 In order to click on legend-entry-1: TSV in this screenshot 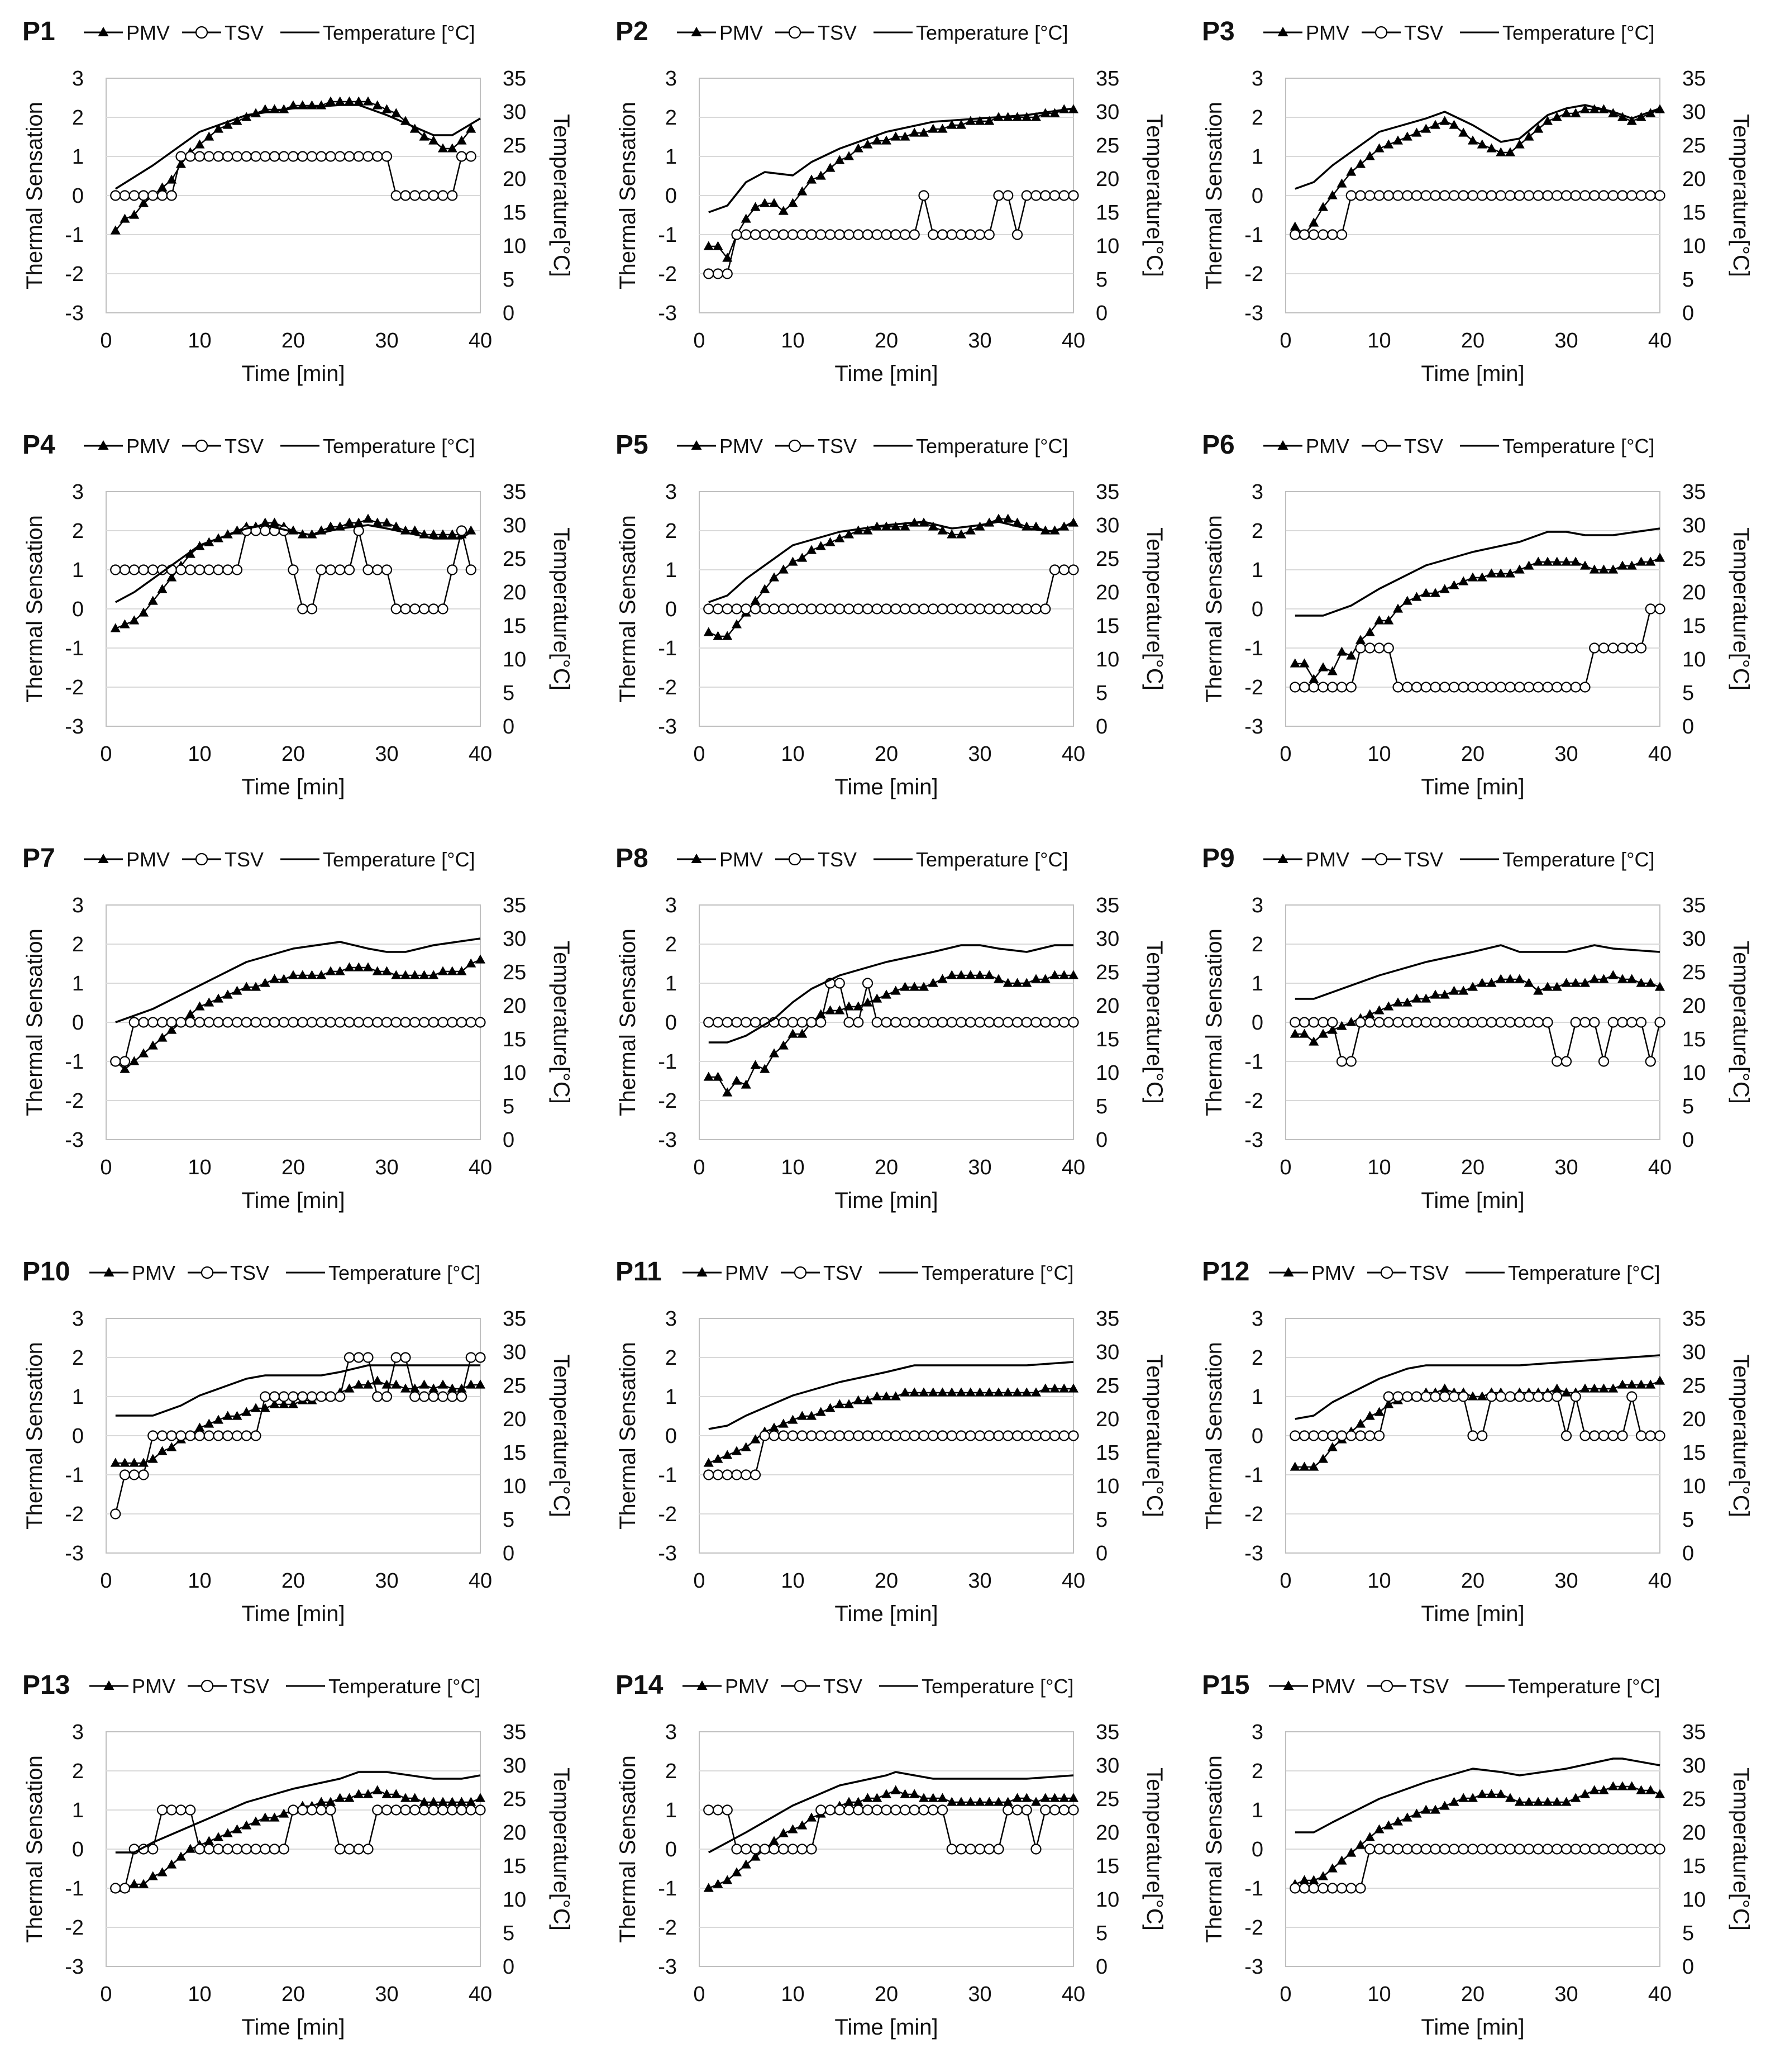, I will do `click(816, 32)`.